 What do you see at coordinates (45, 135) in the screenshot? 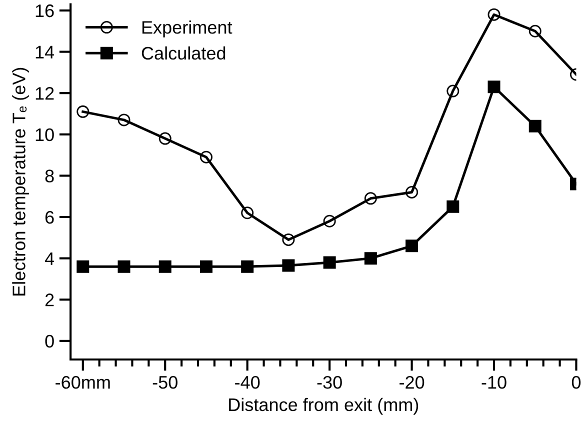
I see `y-tick-label: 10` at bounding box center [45, 135].